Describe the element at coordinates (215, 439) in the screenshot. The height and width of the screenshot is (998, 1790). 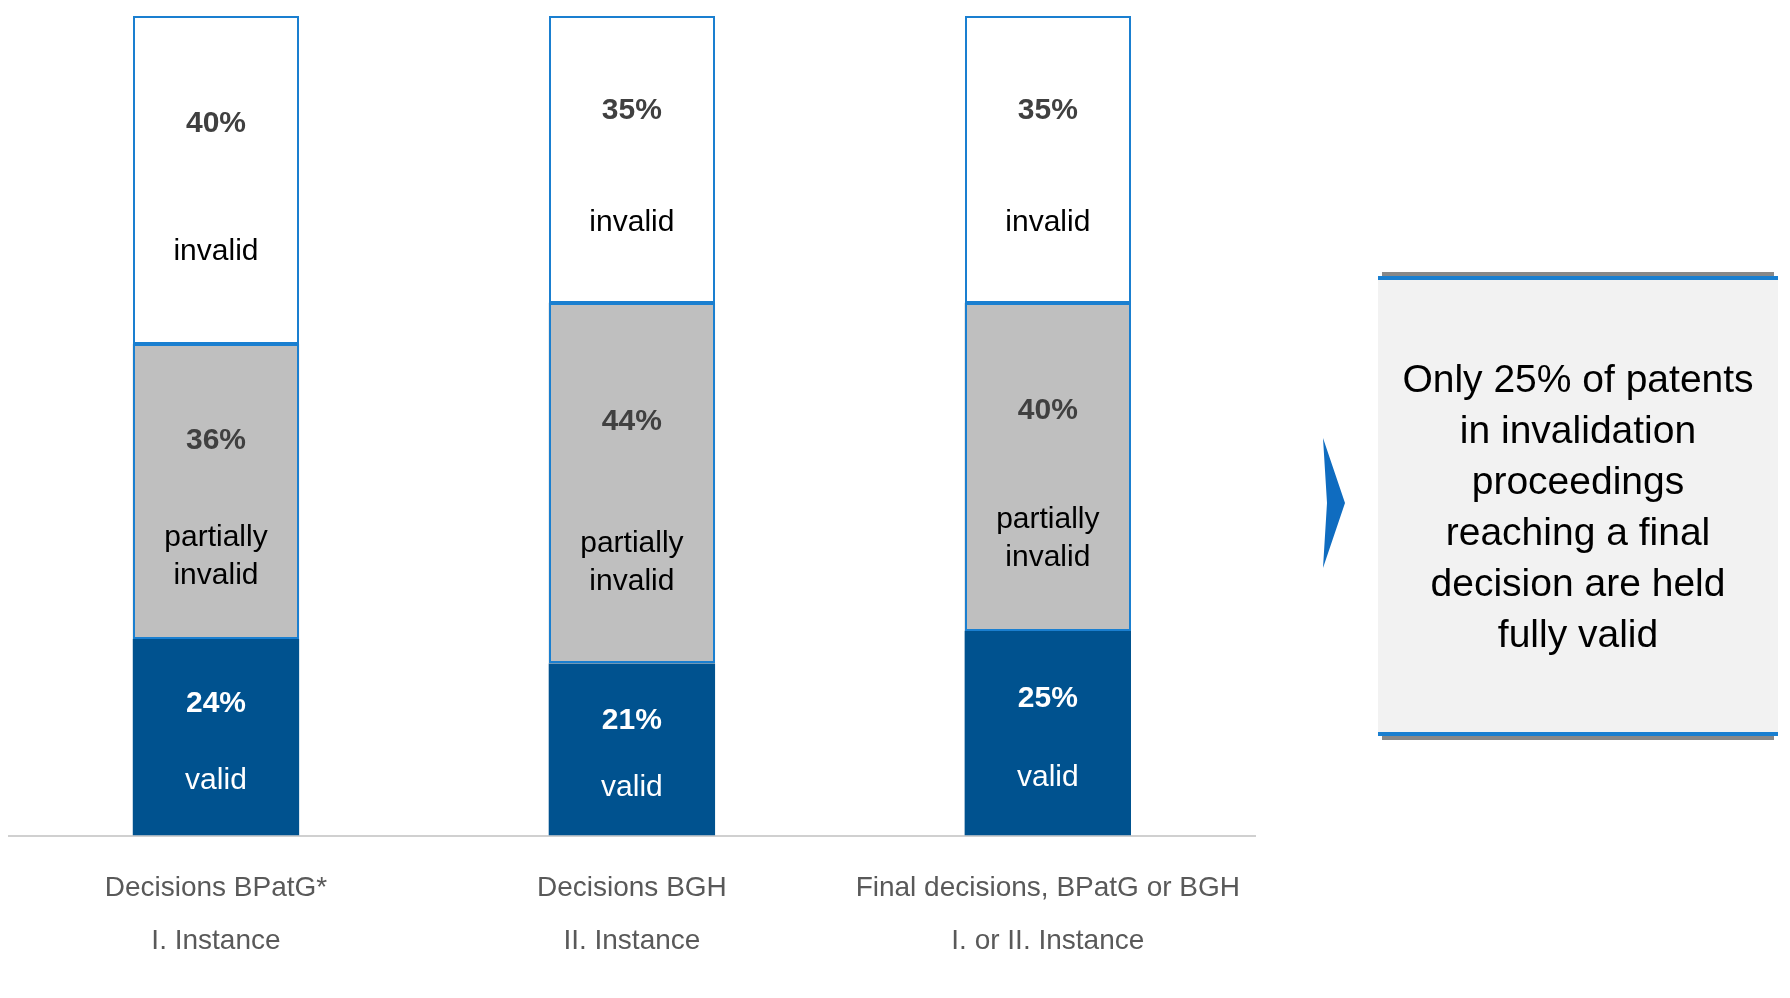
I see `data-label: 36%` at that location.